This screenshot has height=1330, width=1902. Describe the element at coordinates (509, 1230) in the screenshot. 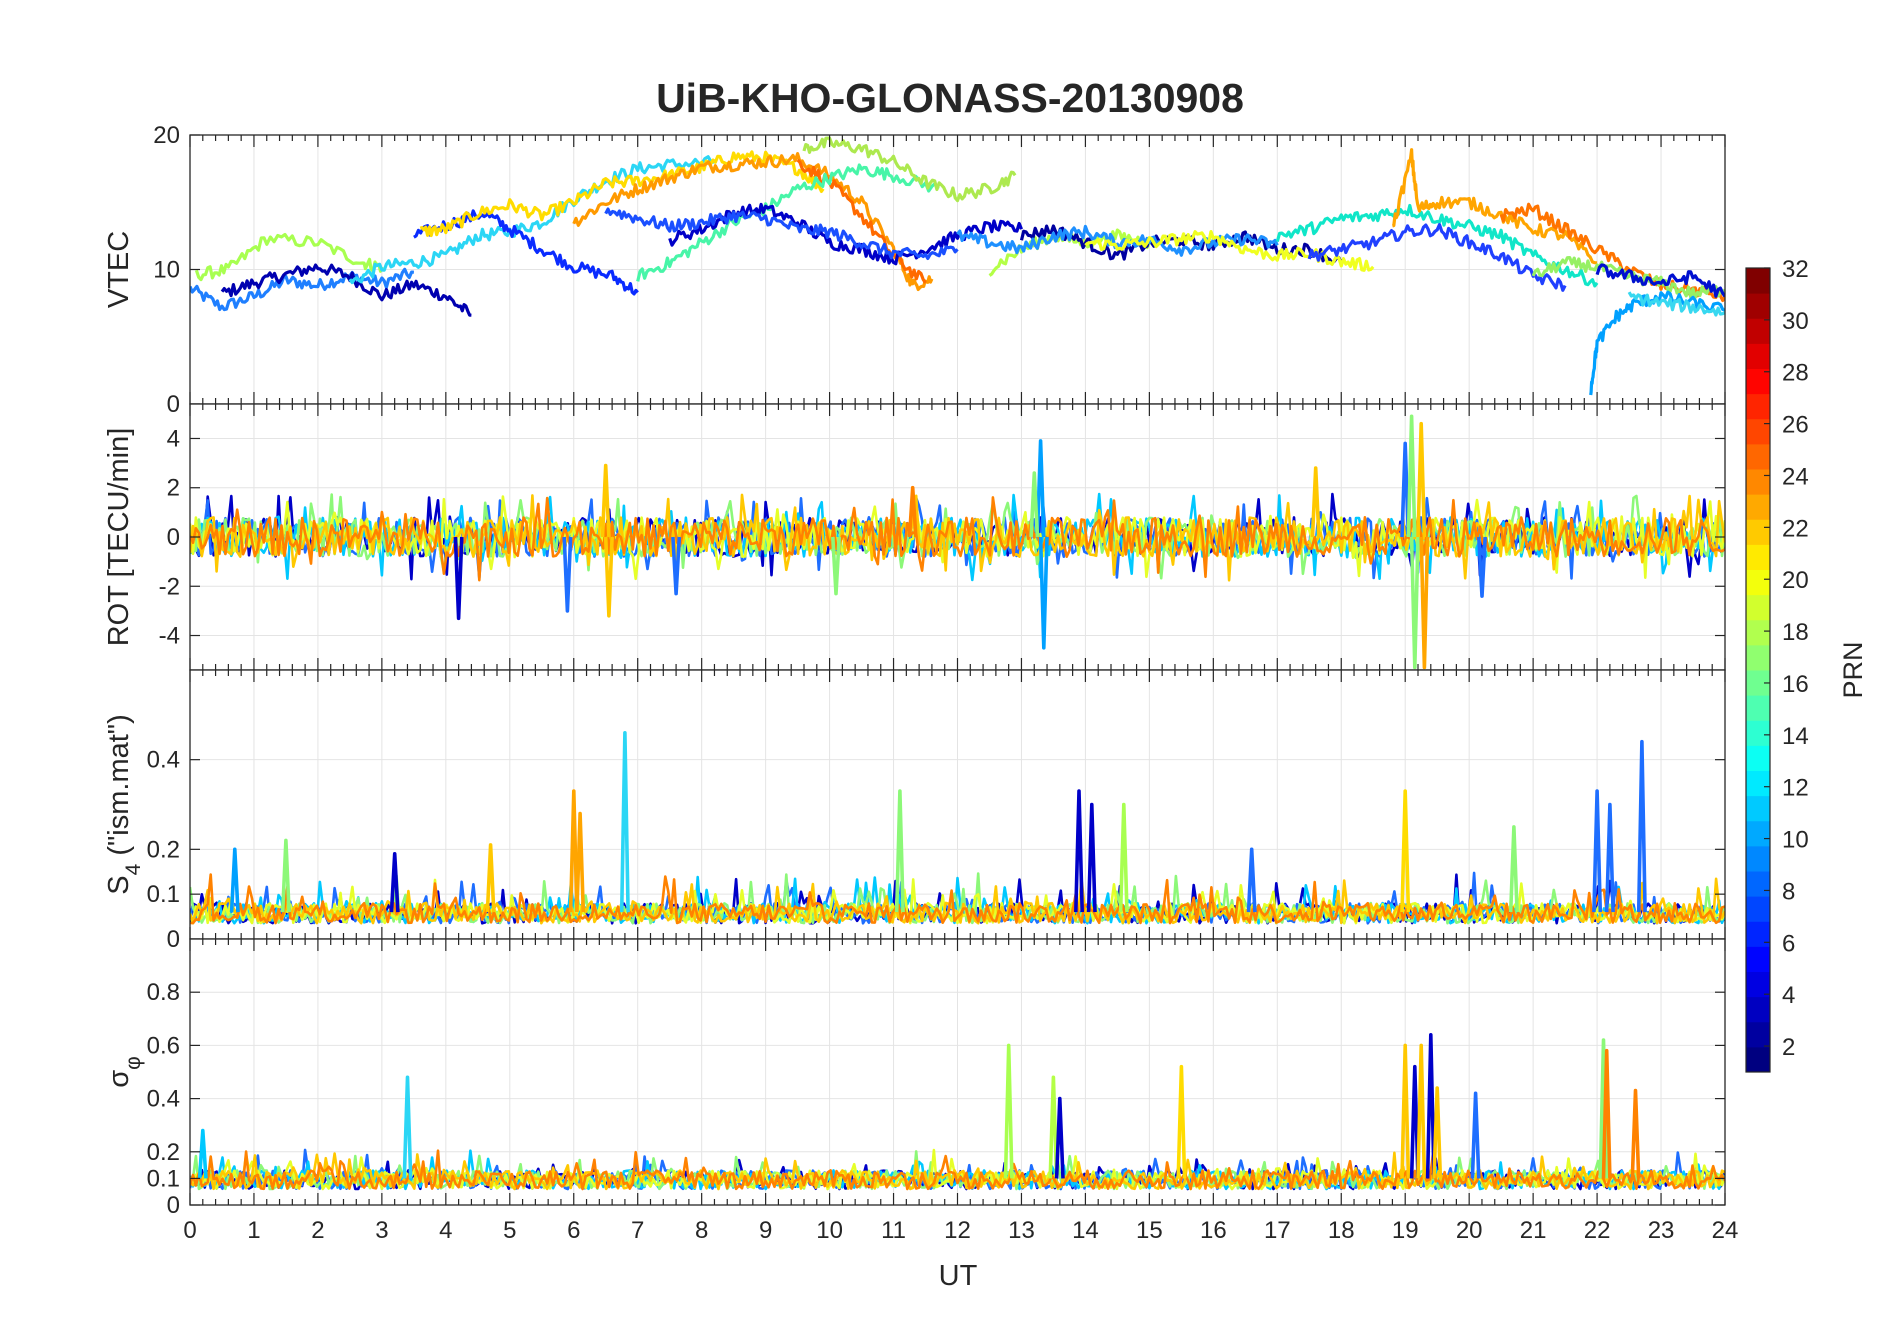

I see `x-tick-label: 5` at that location.